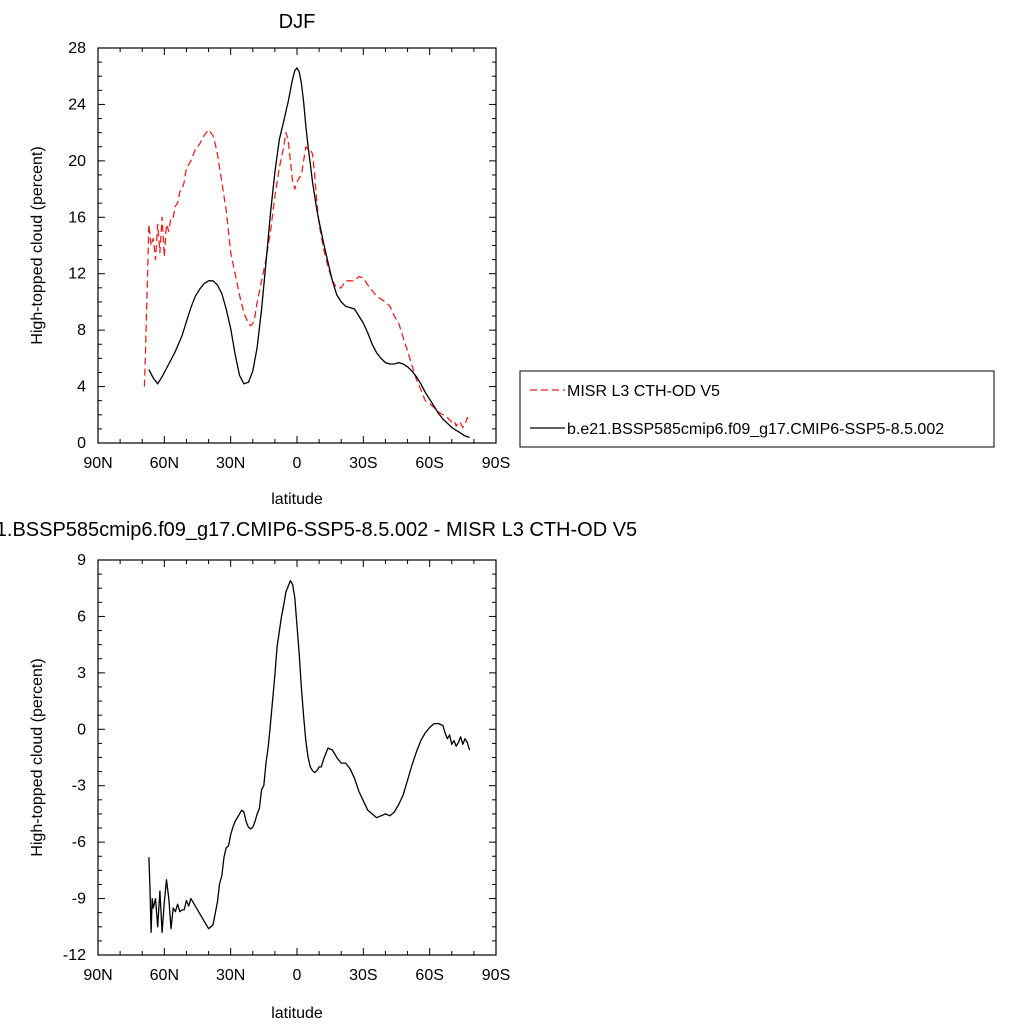  Describe the element at coordinates (643, 391) in the screenshot. I see `legend-entry: MISR L3 CTH-OD V5` at that location.